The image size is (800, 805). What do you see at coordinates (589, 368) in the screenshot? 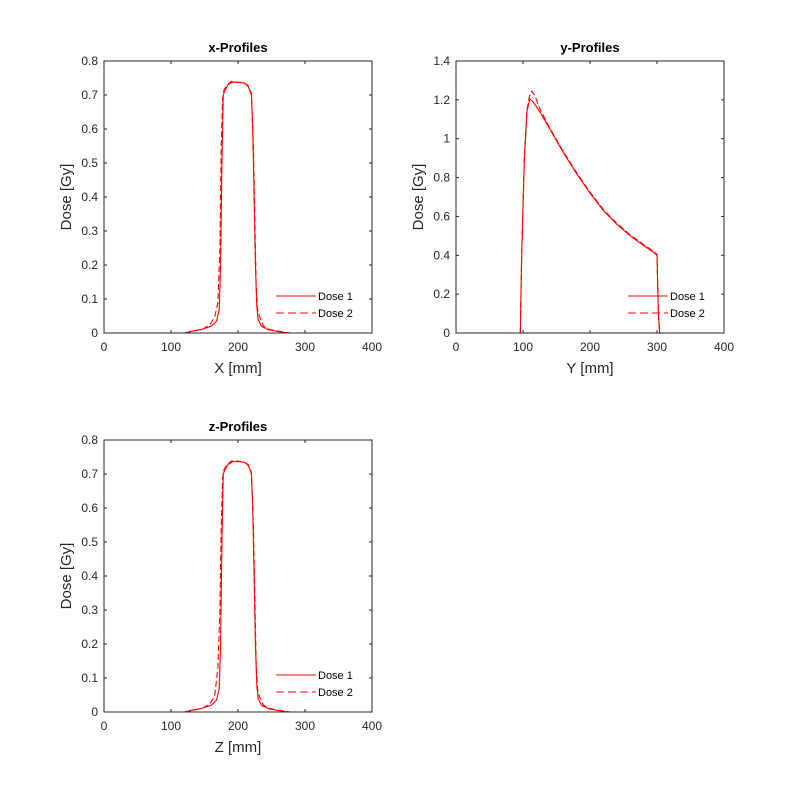
I see `x-axis-label: Y [mm]` at bounding box center [589, 368].